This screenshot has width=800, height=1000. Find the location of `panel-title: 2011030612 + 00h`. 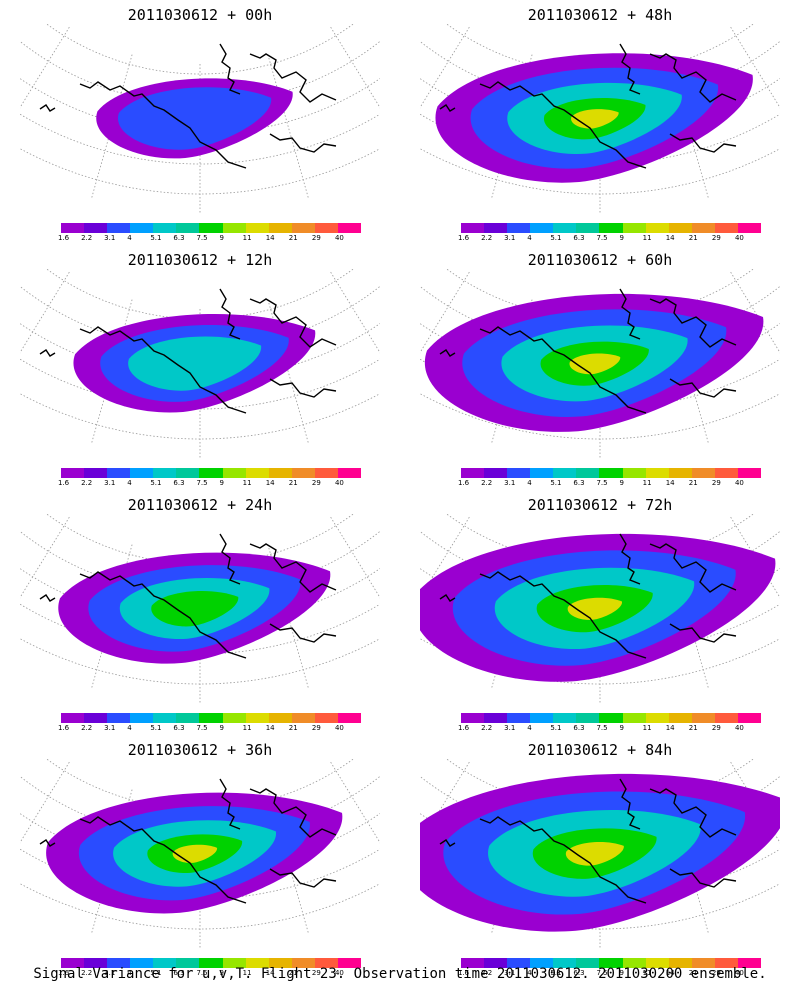

panel-title: 2011030612 + 00h is located at coordinates (200, 15).